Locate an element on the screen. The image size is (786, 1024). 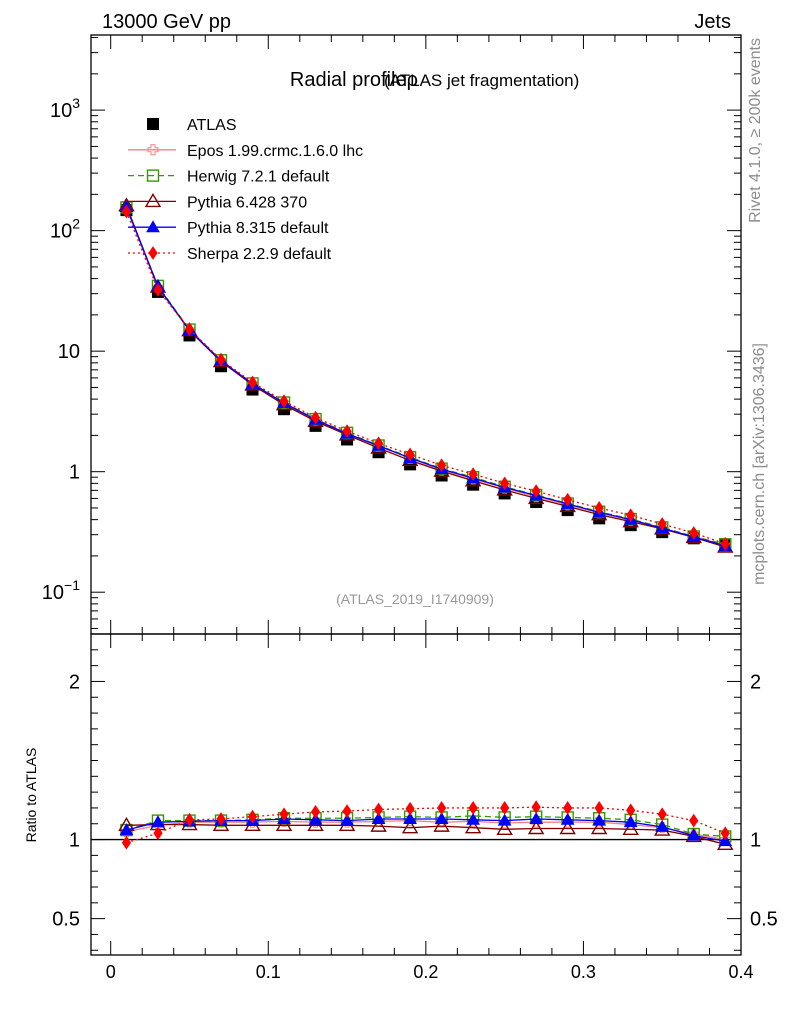
legend-entry: Sherpa 2.2.9 default is located at coordinates (230, 254).